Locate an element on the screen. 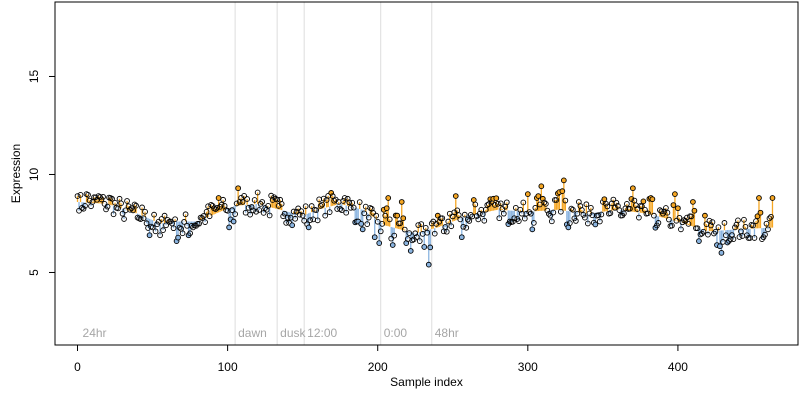 This screenshot has width=800, height=400. y-tick-label: 15 is located at coordinates (34, 76).